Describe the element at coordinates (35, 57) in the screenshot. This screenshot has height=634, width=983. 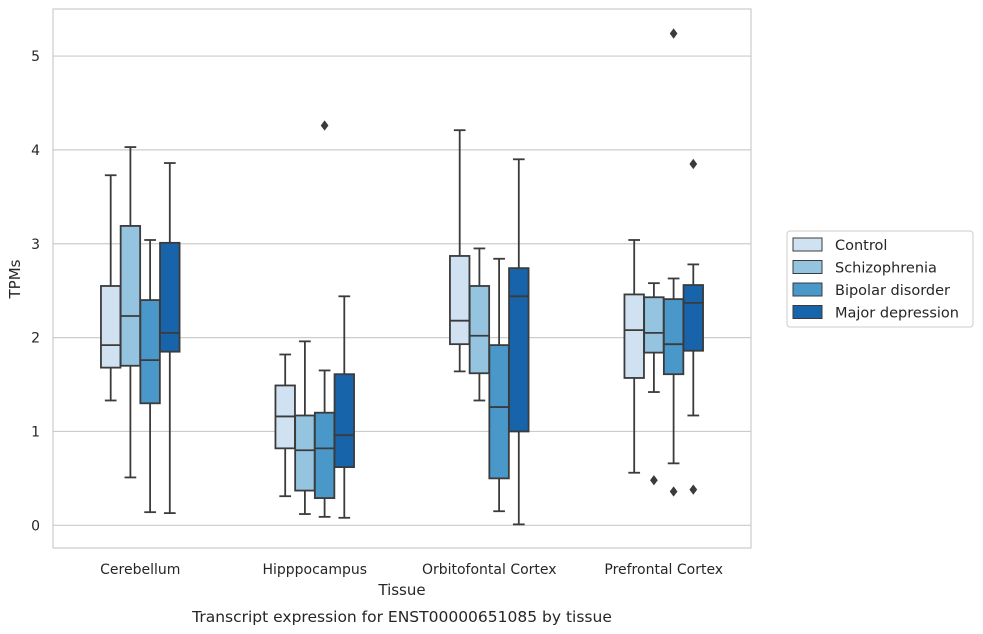
I see `y-tick-label: 5` at that location.